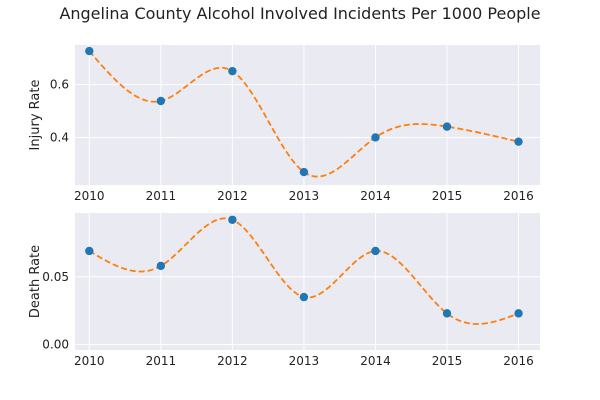  Describe the element at coordinates (35, 281) in the screenshot. I see `death-y-axis-label: Death Rate` at that location.